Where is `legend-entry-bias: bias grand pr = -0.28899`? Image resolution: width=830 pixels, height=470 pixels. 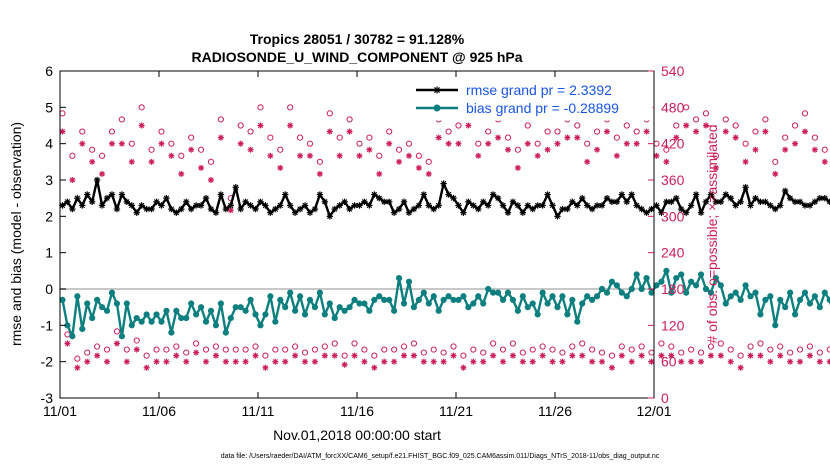
legend-entry-bias: bias grand pr = -0.28899 is located at coordinates (517, 108).